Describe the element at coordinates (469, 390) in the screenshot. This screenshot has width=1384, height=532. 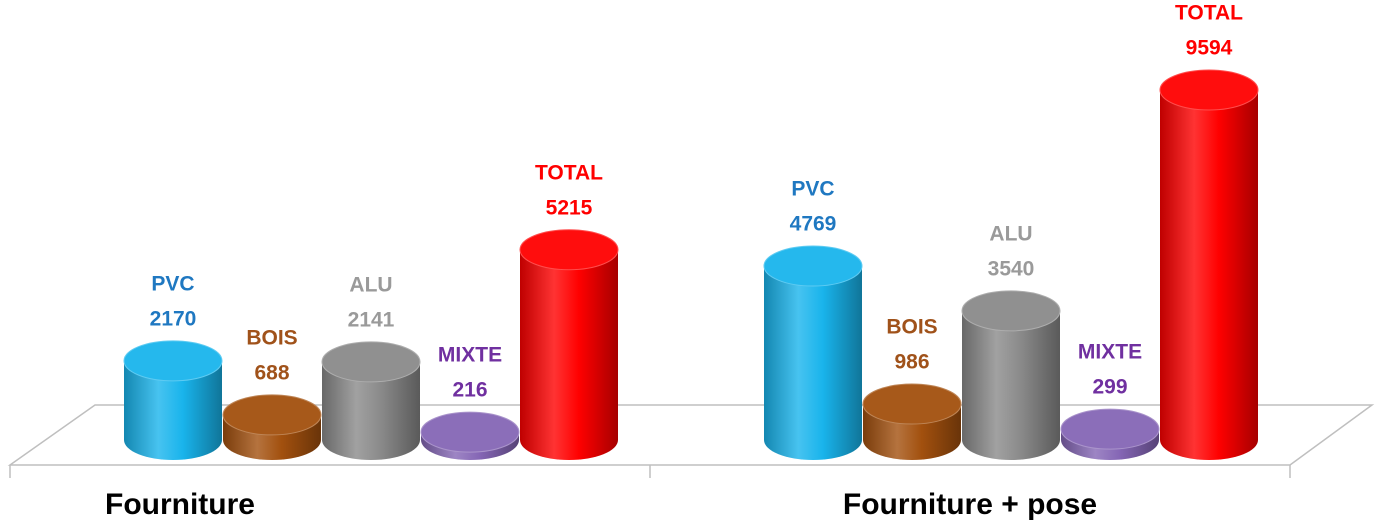
I see `data-label-value: 216` at that location.